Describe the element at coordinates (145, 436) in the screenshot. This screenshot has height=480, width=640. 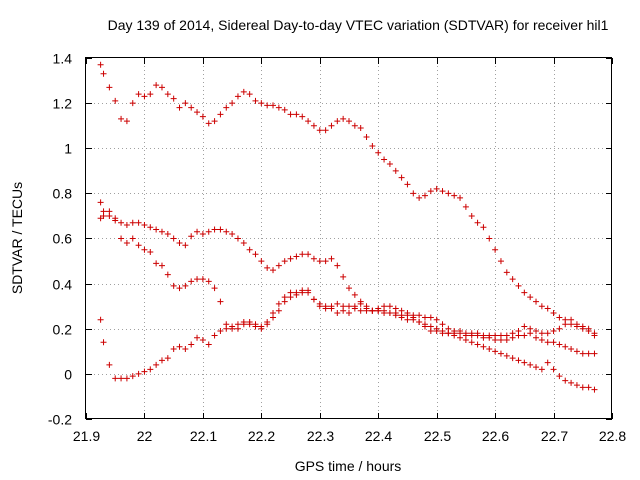
I see `x-tick-label: 22` at that location.